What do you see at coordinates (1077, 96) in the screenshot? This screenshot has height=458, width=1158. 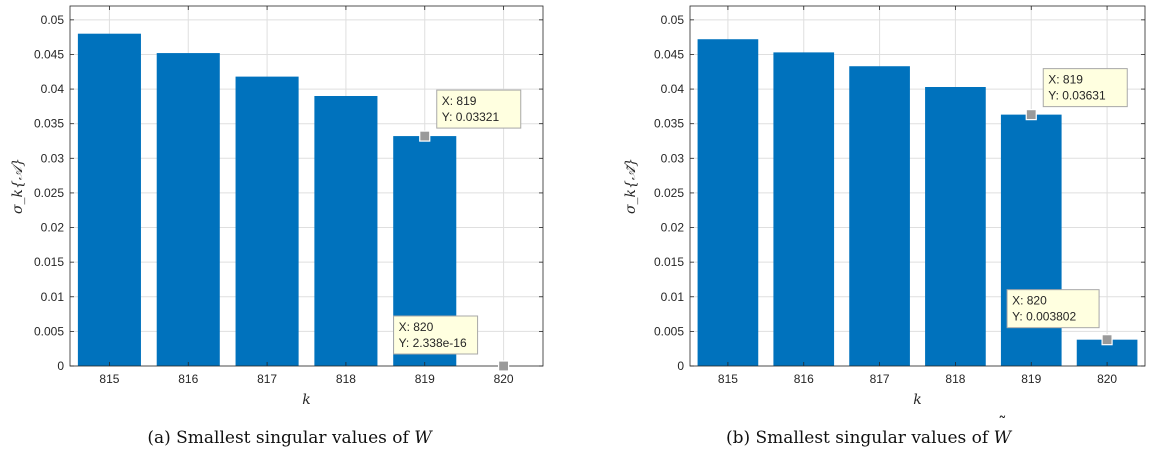 I see `datatip-y: Y: 0.03631` at bounding box center [1077, 96].